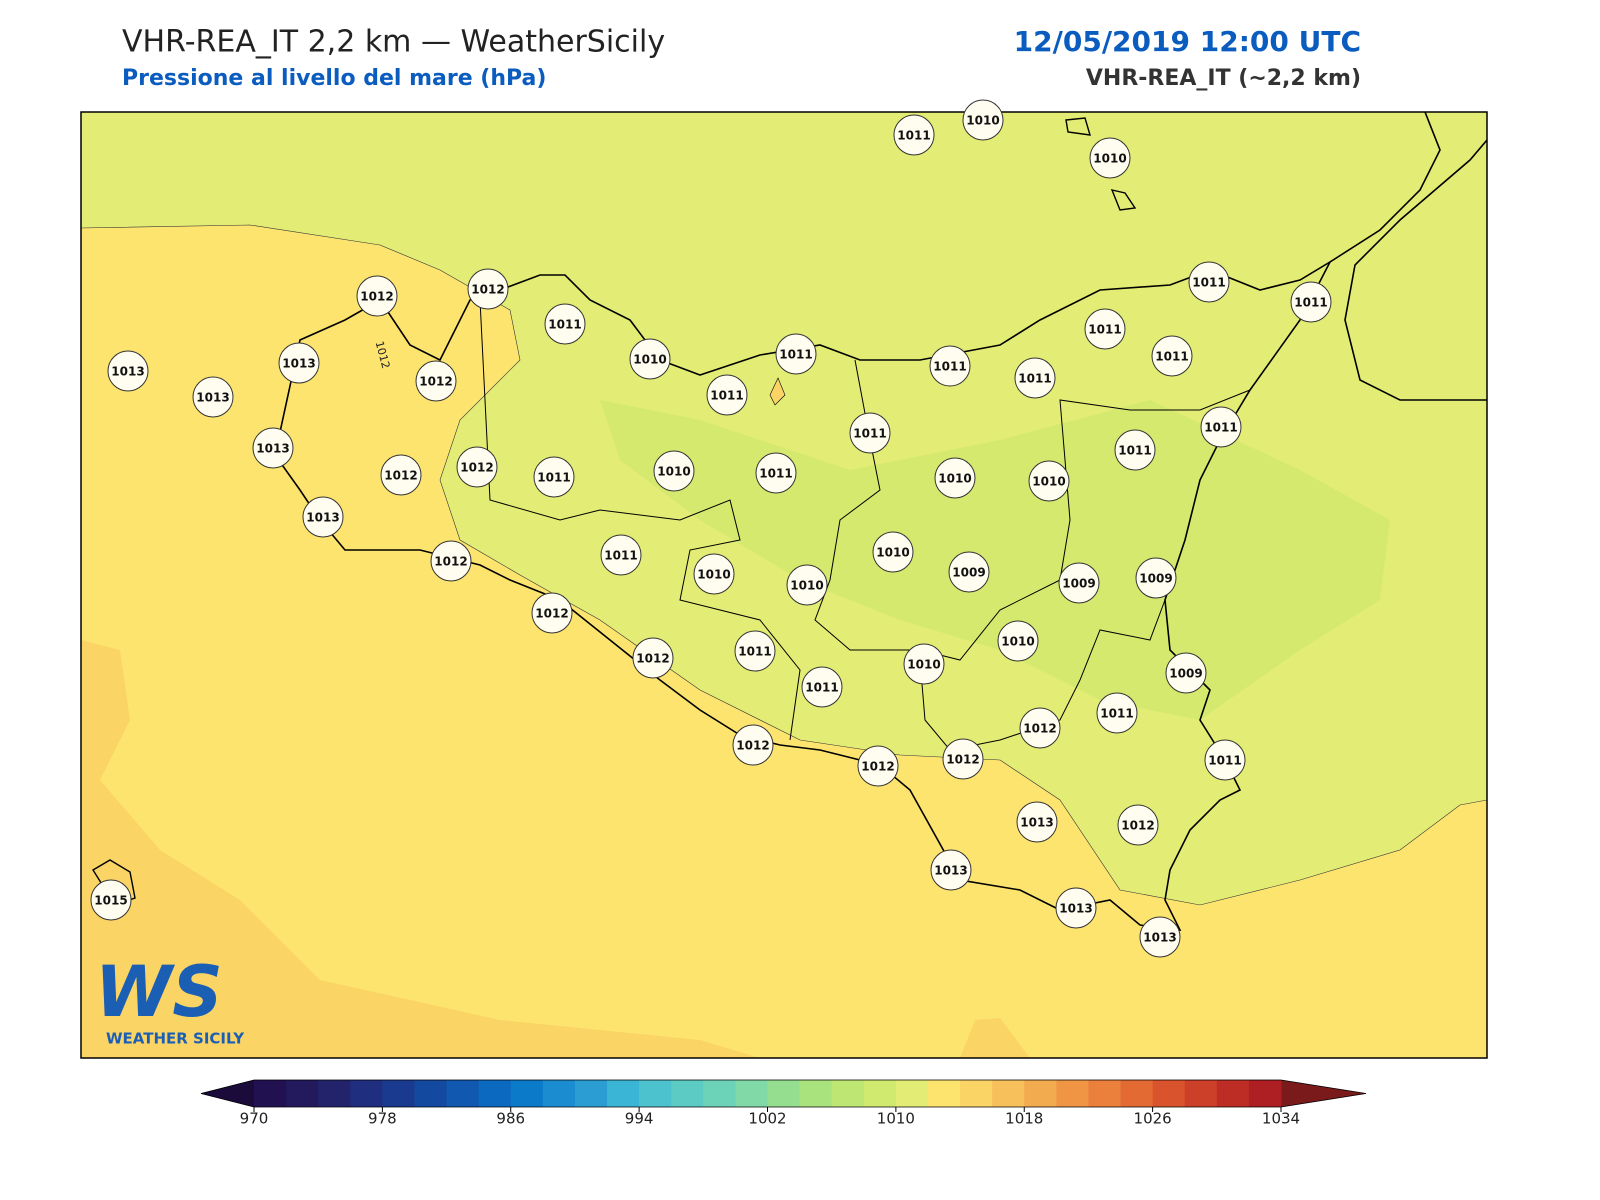  Describe the element at coordinates (639, 1119) in the screenshot. I see `colorbar-tick-label: 994` at that location.